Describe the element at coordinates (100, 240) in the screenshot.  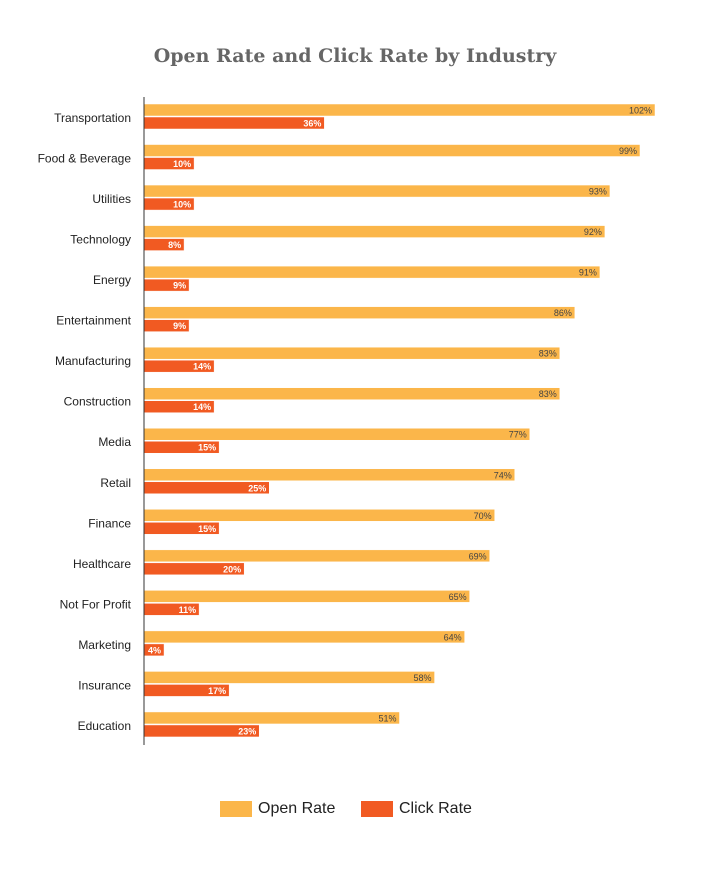
I see `category-label: Technology` at that location.